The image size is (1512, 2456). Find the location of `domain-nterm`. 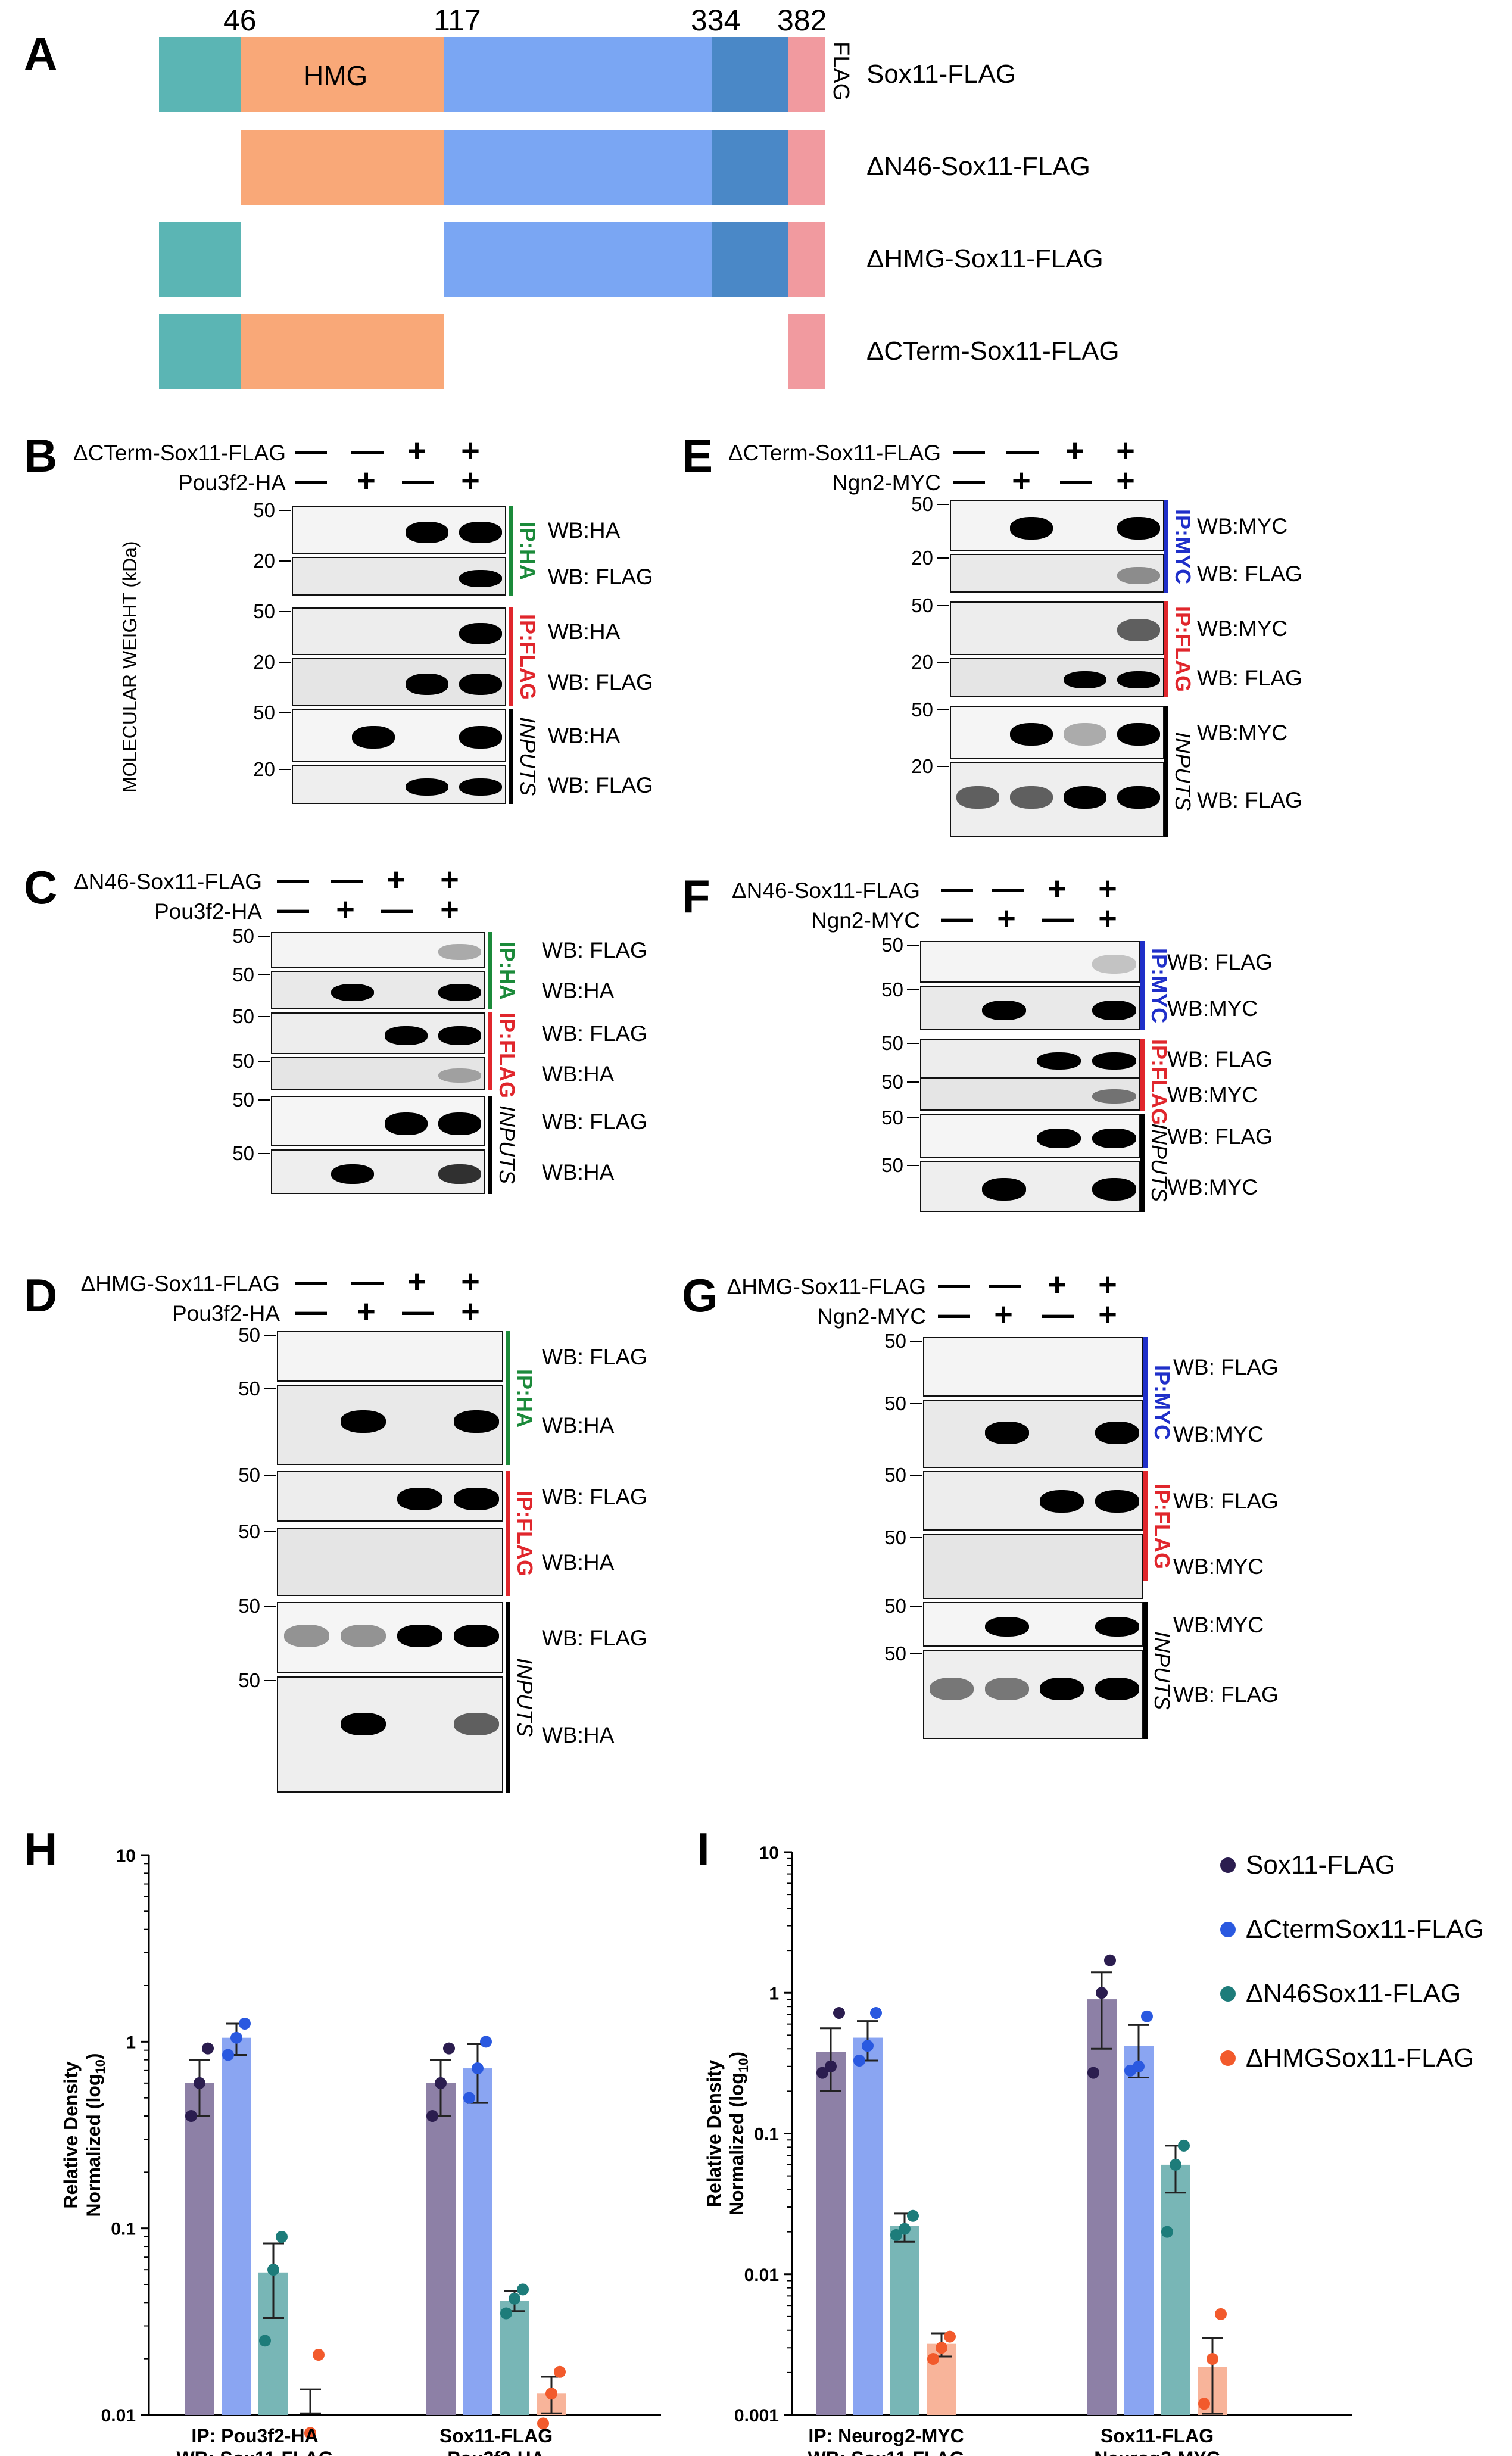

domain-nterm is located at coordinates (200, 259).